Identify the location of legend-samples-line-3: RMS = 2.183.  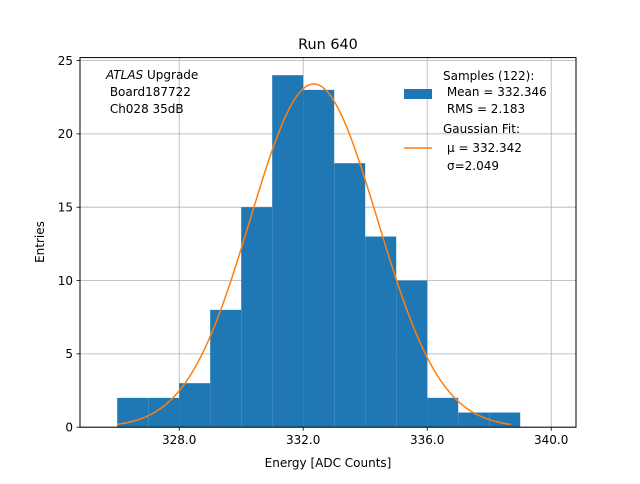
(484, 109).